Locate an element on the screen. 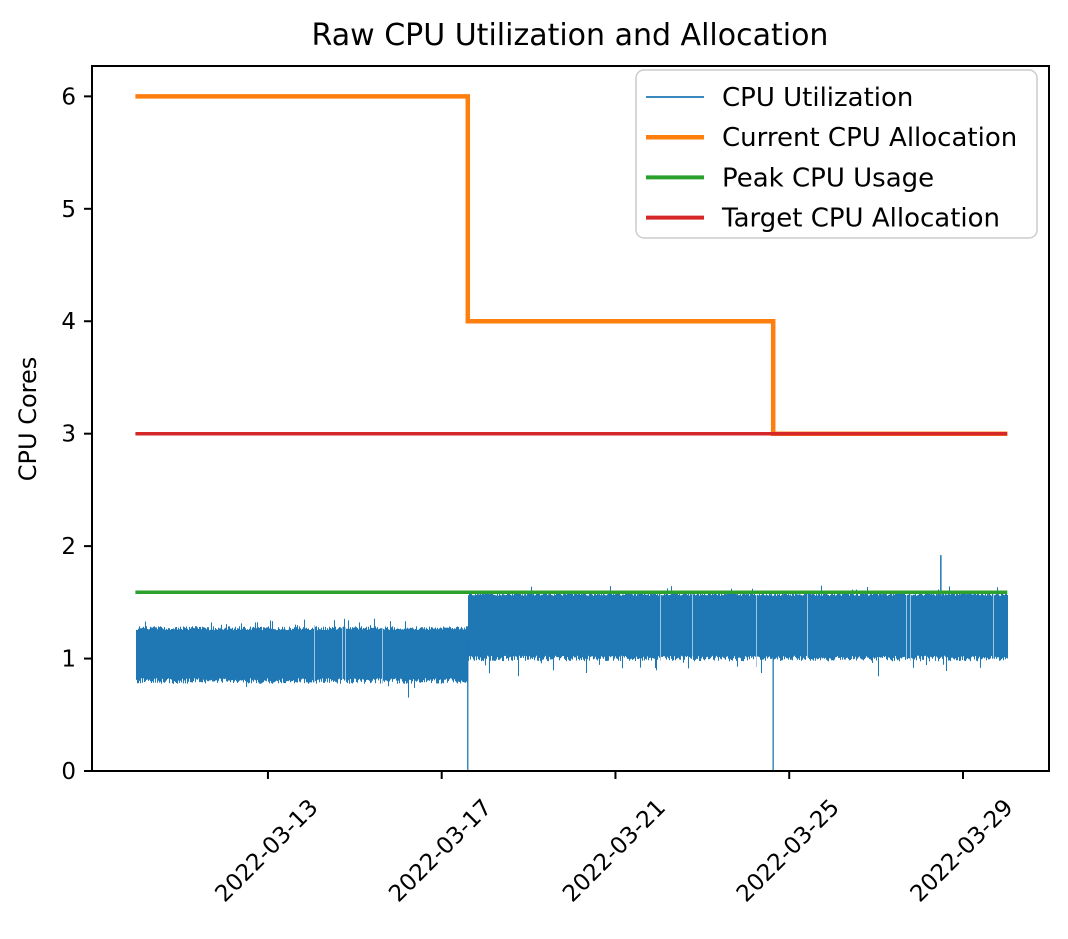 Image resolution: width=1068 pixels, height=939 pixels. y-tick-label: 6 is located at coordinates (68, 97).